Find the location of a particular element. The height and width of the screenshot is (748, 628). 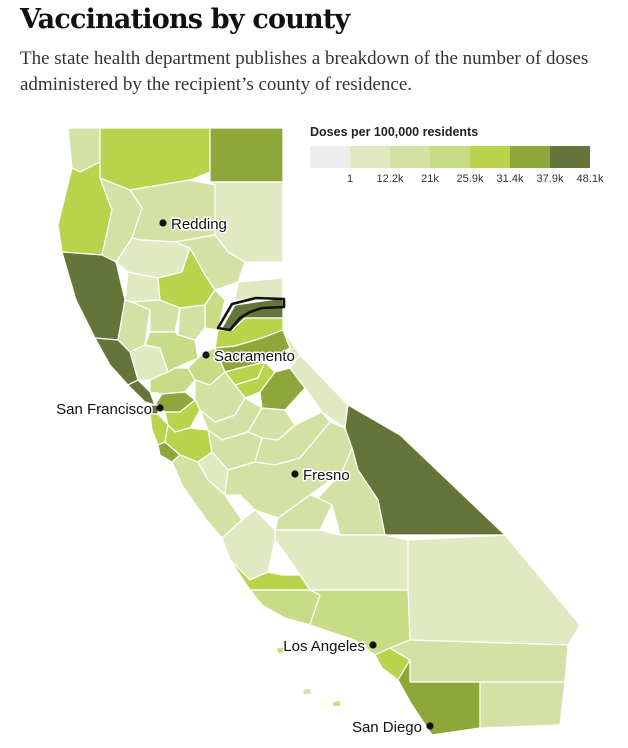

legend-color-scale is located at coordinates (450, 157).